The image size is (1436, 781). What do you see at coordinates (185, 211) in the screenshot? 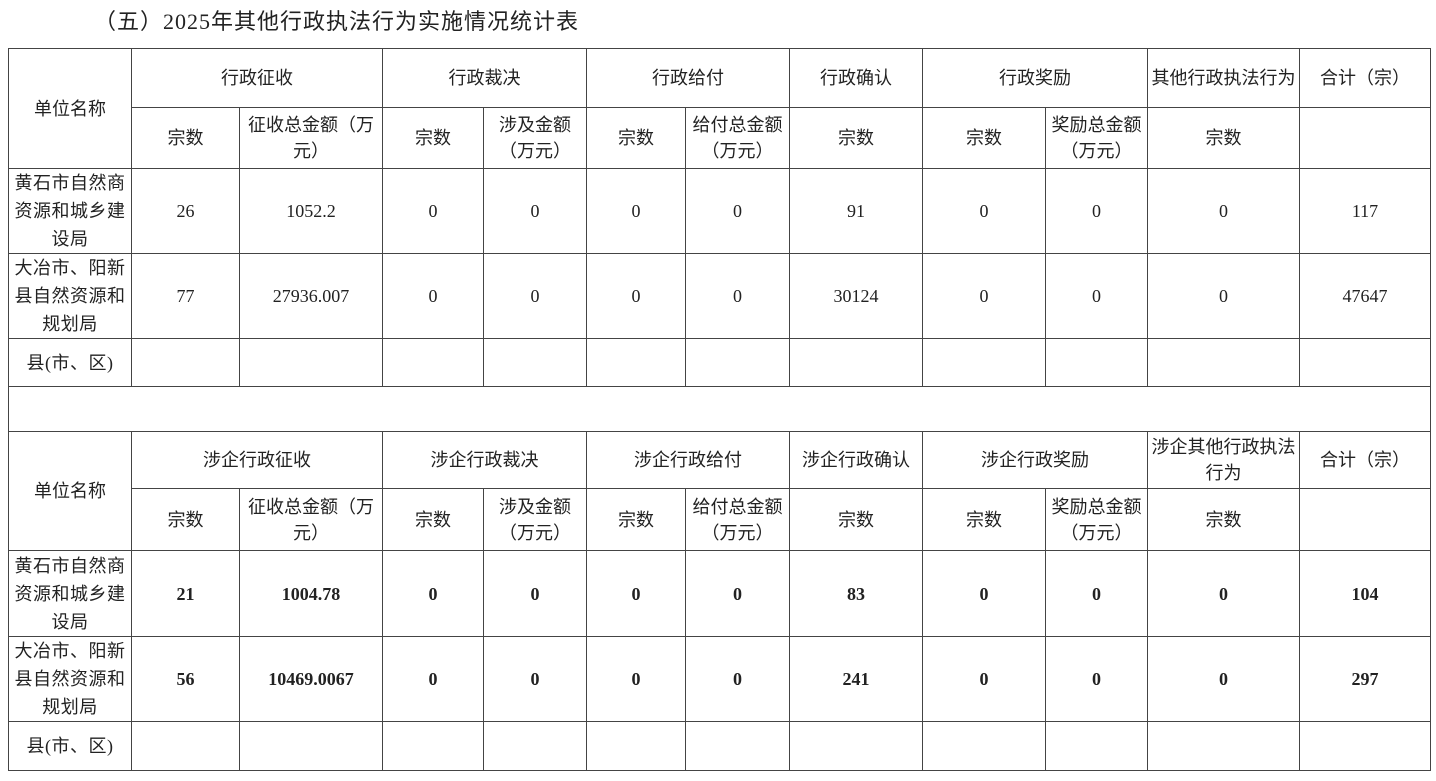
I see `value-cell: 26` at bounding box center [185, 211].